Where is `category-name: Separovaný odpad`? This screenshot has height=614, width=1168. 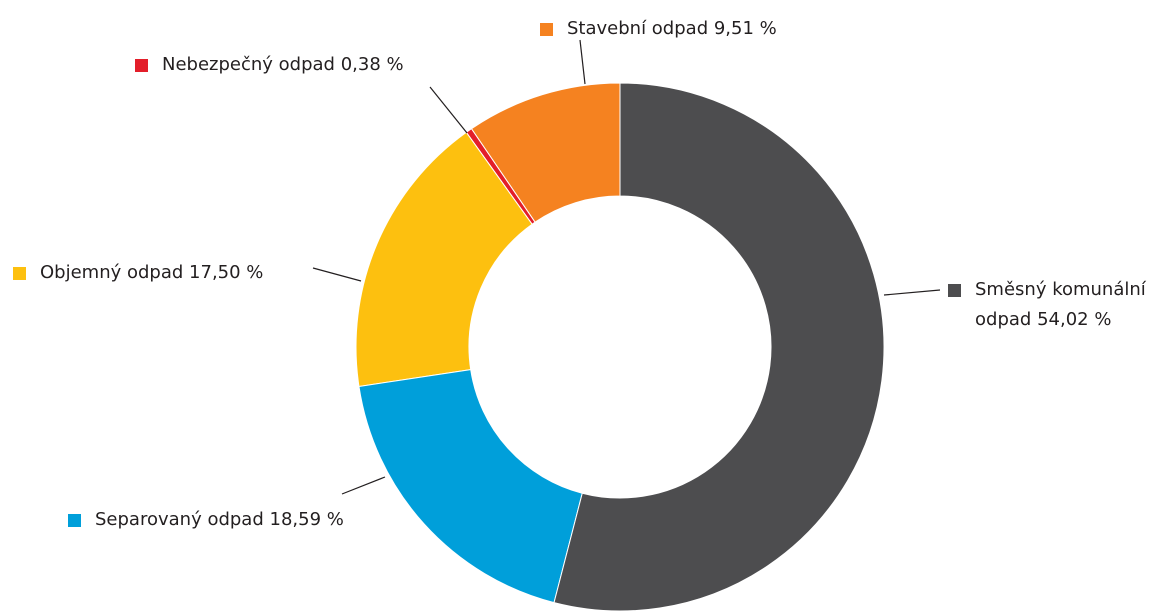
category-name: Separovaný odpad is located at coordinates (179, 519).